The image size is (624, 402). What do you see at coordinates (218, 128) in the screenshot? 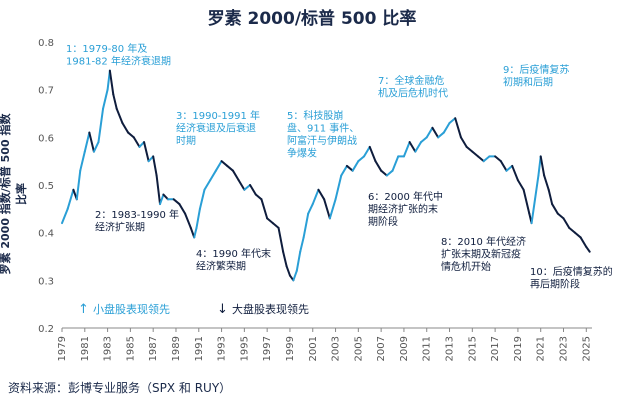
I see `annotation-3: 3：1990-1991 年经济衰退及后衰退时期` at bounding box center [218, 128].